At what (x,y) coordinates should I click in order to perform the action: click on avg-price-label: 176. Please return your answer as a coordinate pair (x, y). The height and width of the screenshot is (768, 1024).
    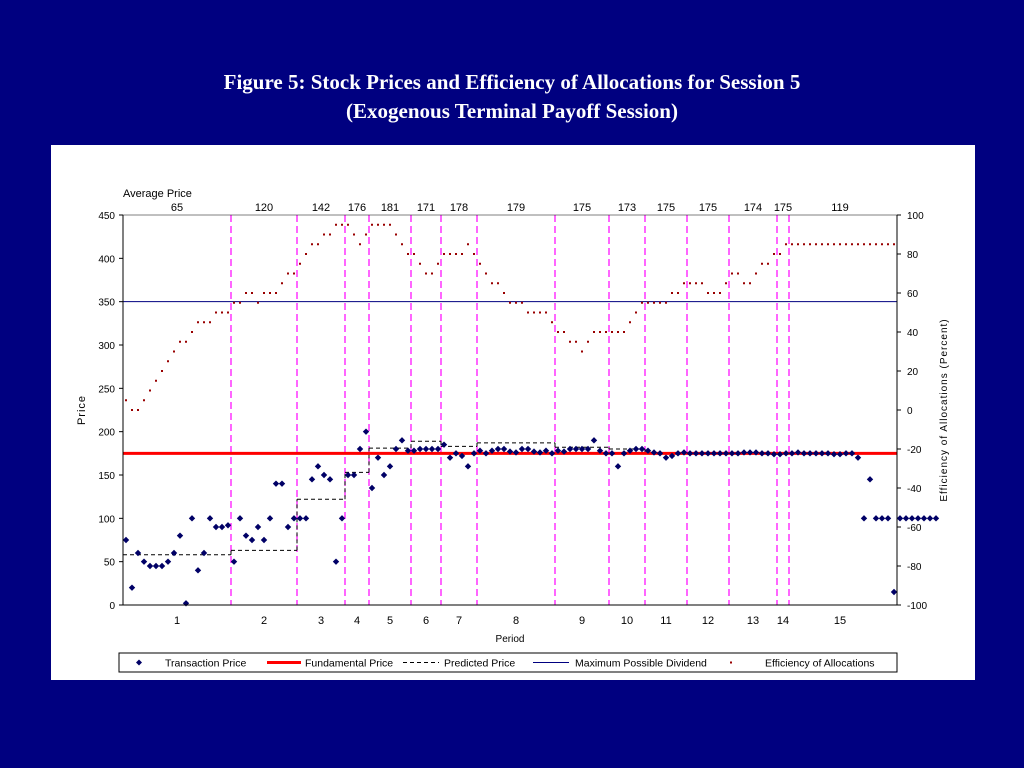
    Looking at the image, I should click on (357, 208).